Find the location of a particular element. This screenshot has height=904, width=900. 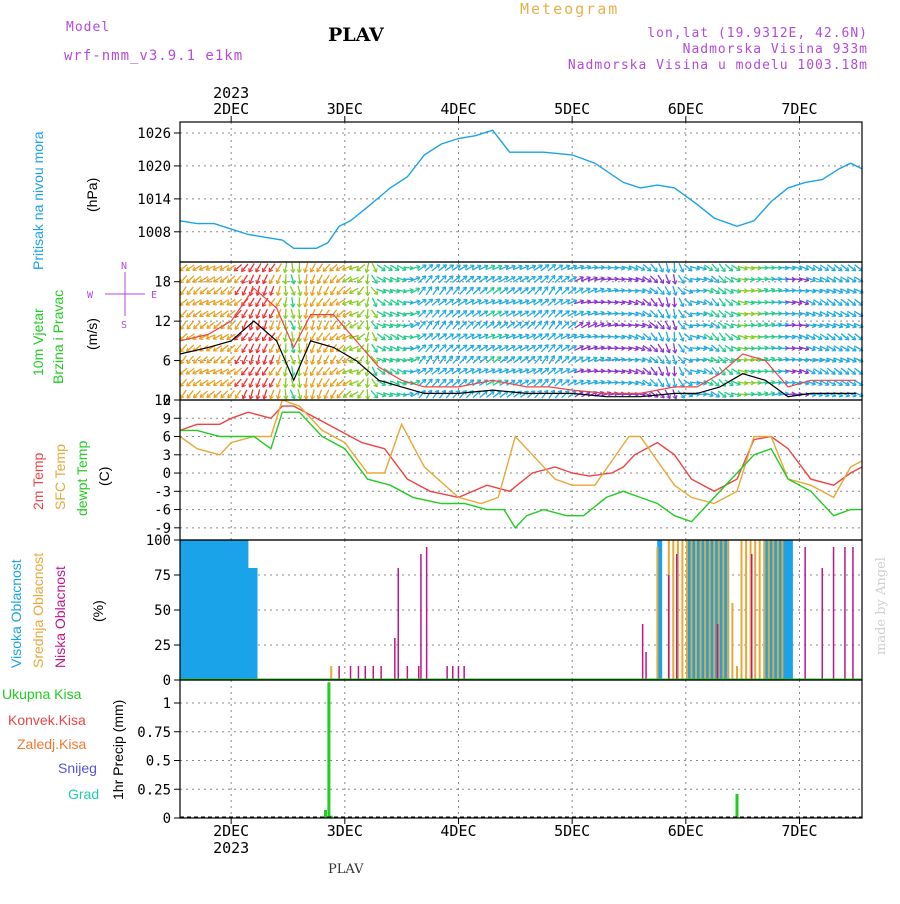

top-date-label: 5DEC is located at coordinates (572, 109).